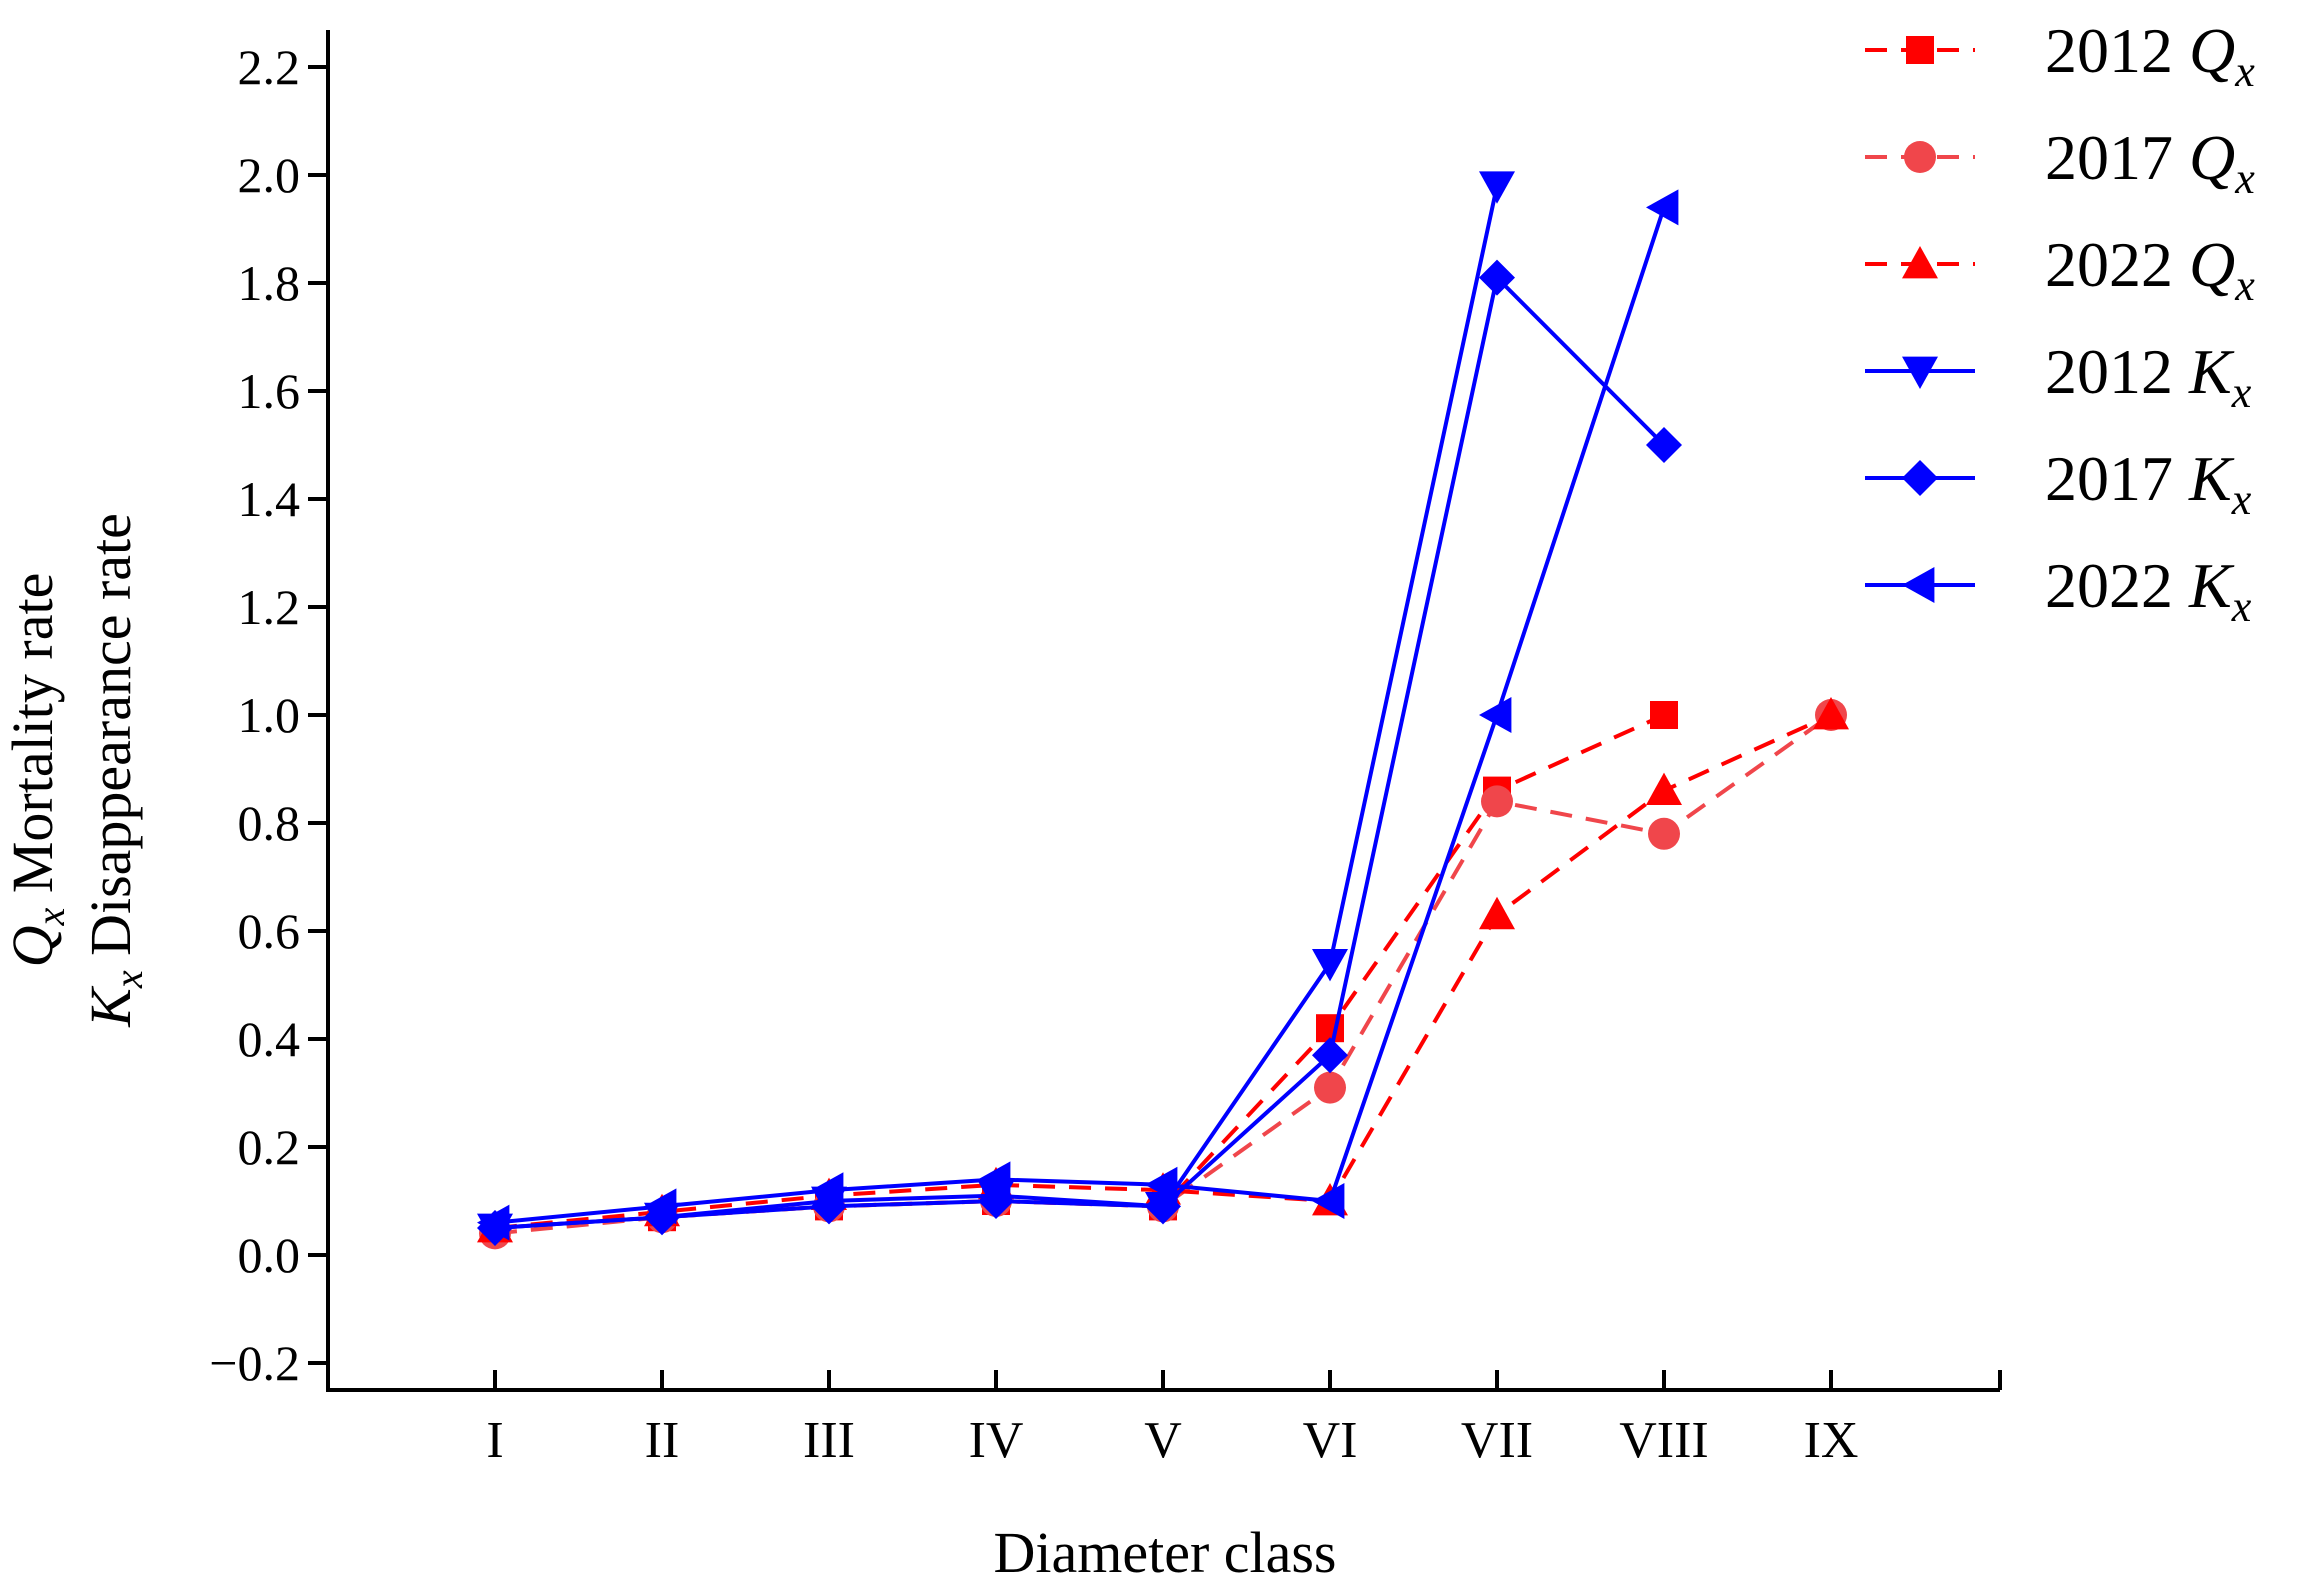 This screenshot has height=1589, width=2304. Describe the element at coordinates (1163, 1440) in the screenshot. I see `x-tick-label: V` at that location.